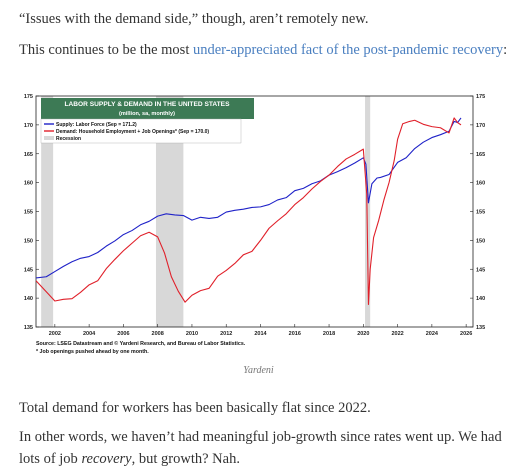 Image resolution: width=517 pixels, height=475 pixels. What do you see at coordinates (106, 459) in the screenshot?
I see `p4-recovery-emphasis: recovery` at bounding box center [106, 459].